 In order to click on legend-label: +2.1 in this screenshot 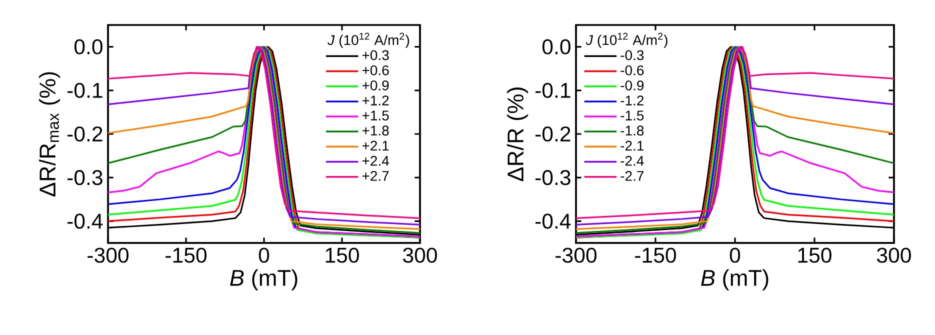, I will do `click(375, 145)`.